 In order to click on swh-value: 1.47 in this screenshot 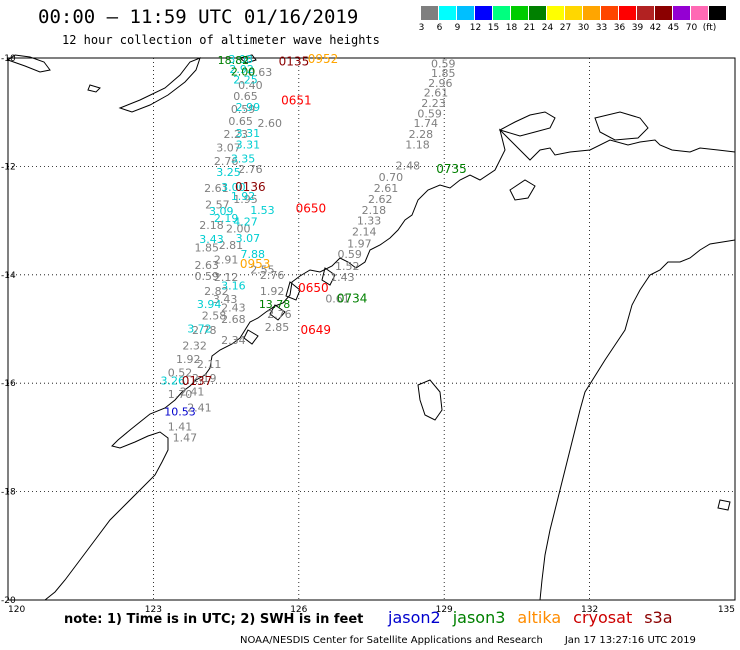, I will do `click(185, 437)`.